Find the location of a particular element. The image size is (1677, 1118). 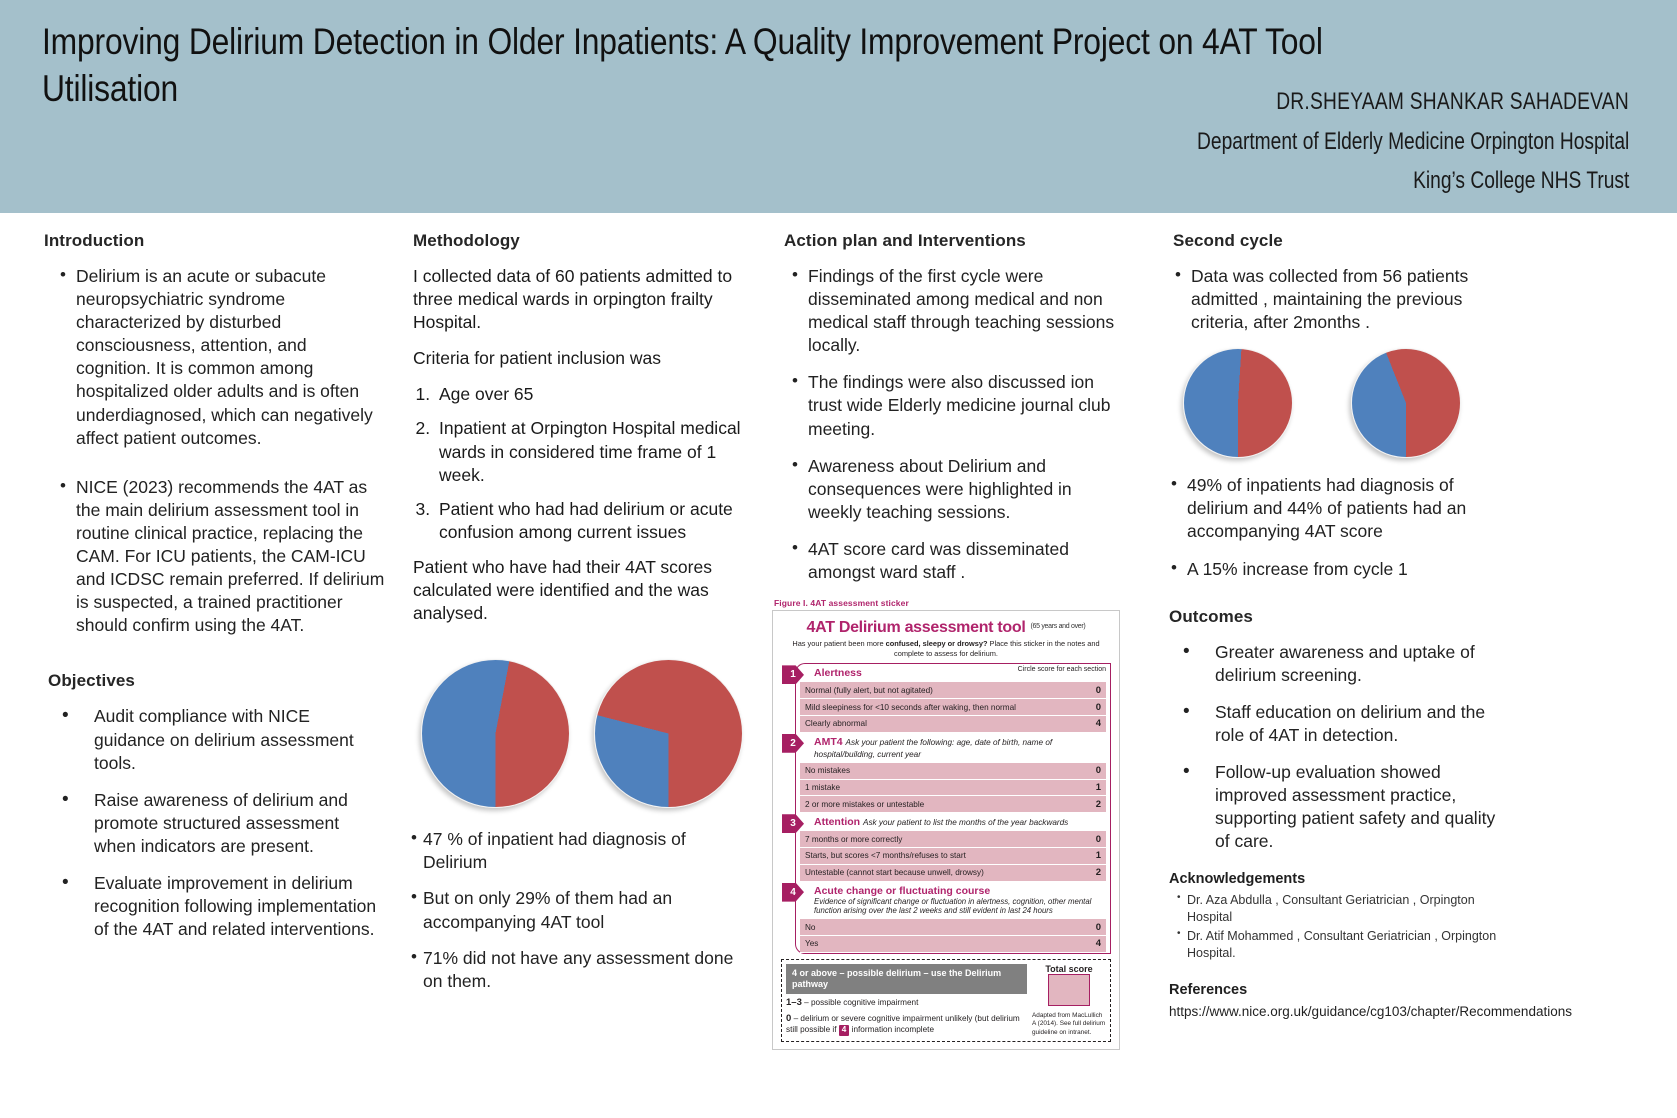

cycle1-pie-chart-group is located at coordinates (585, 734).